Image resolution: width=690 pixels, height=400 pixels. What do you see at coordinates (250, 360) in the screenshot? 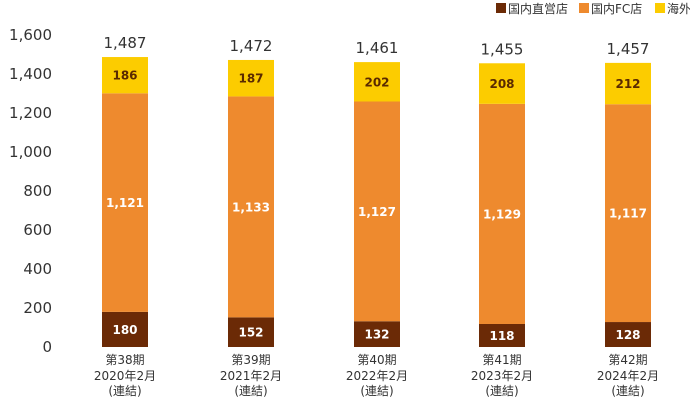
I see `x-category-label: 第39期` at bounding box center [250, 360].